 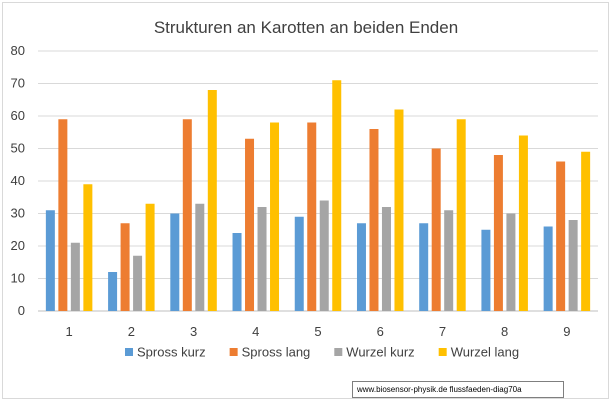 What do you see at coordinates (442, 331) in the screenshot?
I see `x-tick-label: 7` at bounding box center [442, 331].